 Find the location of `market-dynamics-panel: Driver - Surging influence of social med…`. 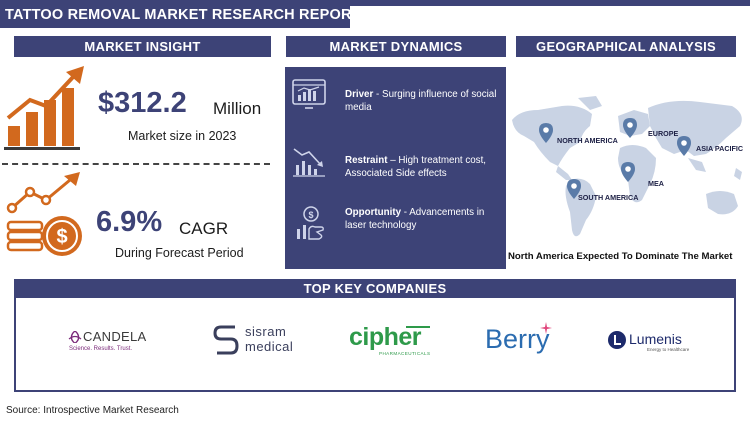

market-dynamics-panel: Driver - Surging influence of social med… is located at coordinates (395, 168).